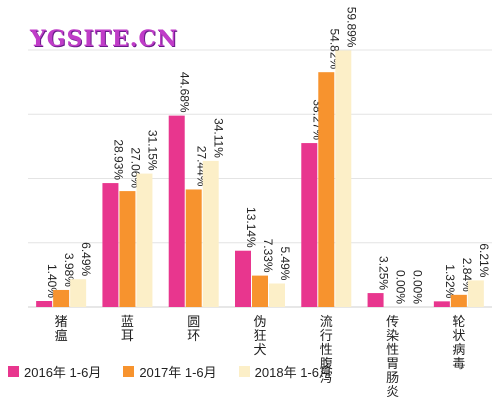 The width and height of the screenshot is (500, 403). What do you see at coordinates (392, 378) in the screenshot?
I see `category-label-char: 肠` at bounding box center [392, 378].